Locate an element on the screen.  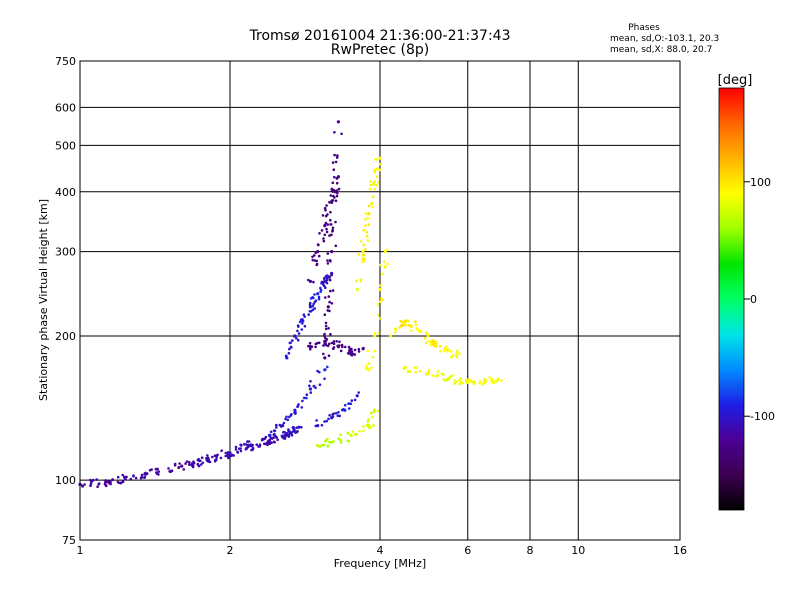
chart-subtitle: RwPretec (8p) is located at coordinates (380, 50).